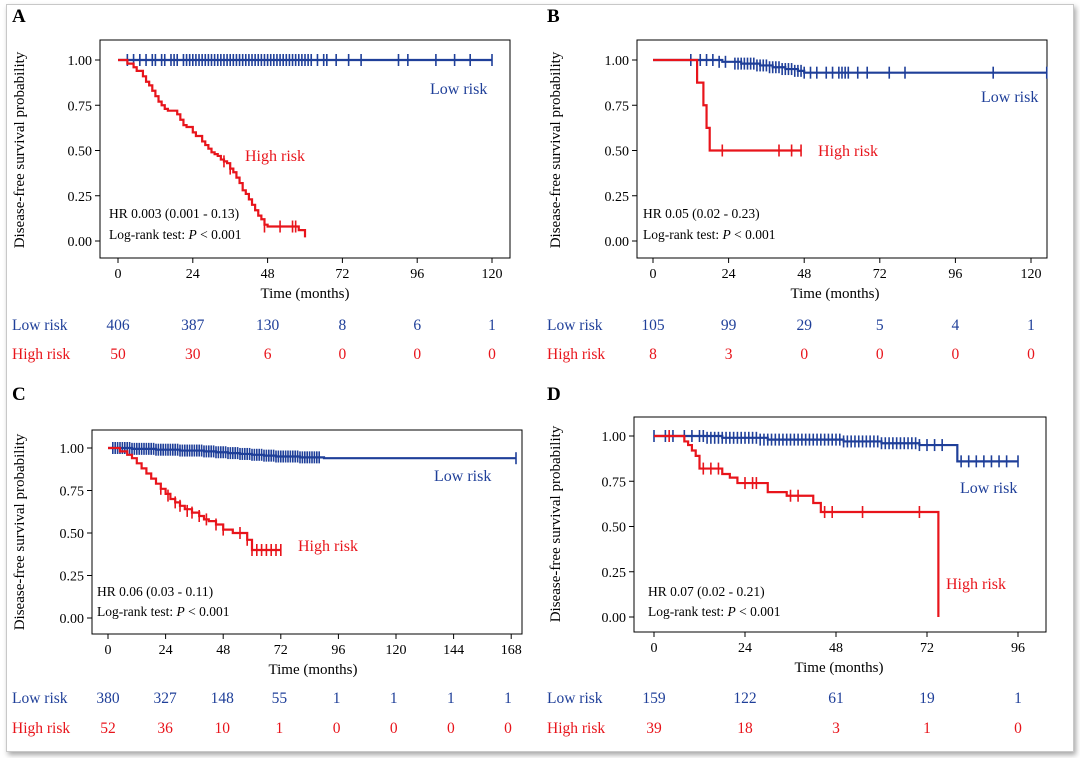  I want to click on risk-table-low-count: 380, so click(108, 698).